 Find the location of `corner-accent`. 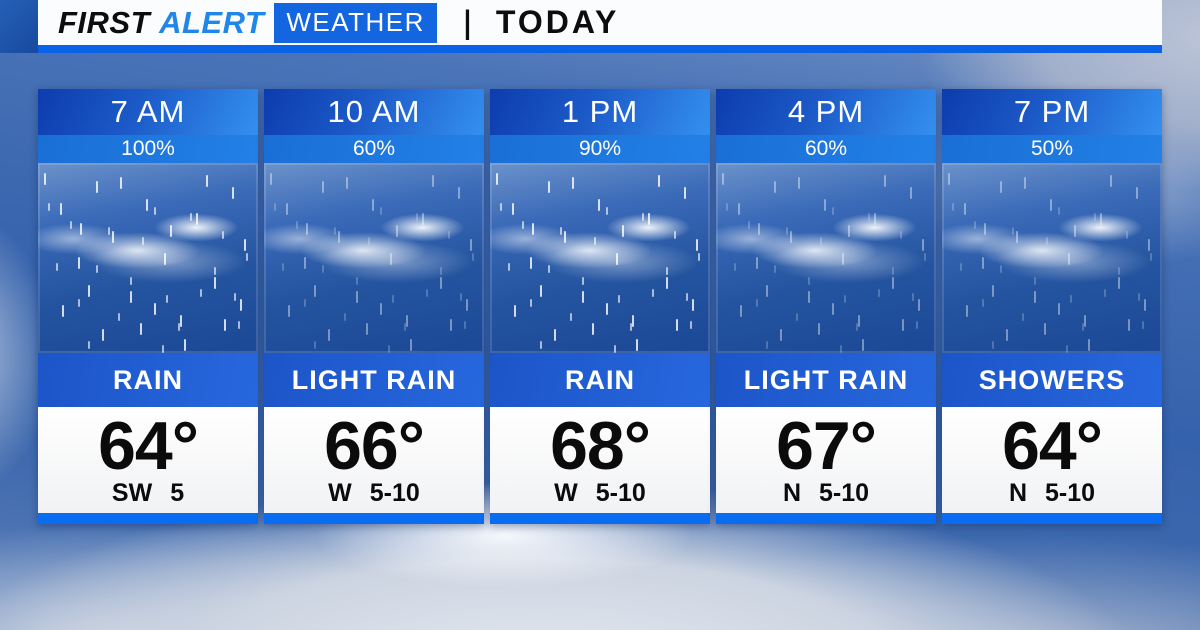

corner-accent is located at coordinates (19, 26).